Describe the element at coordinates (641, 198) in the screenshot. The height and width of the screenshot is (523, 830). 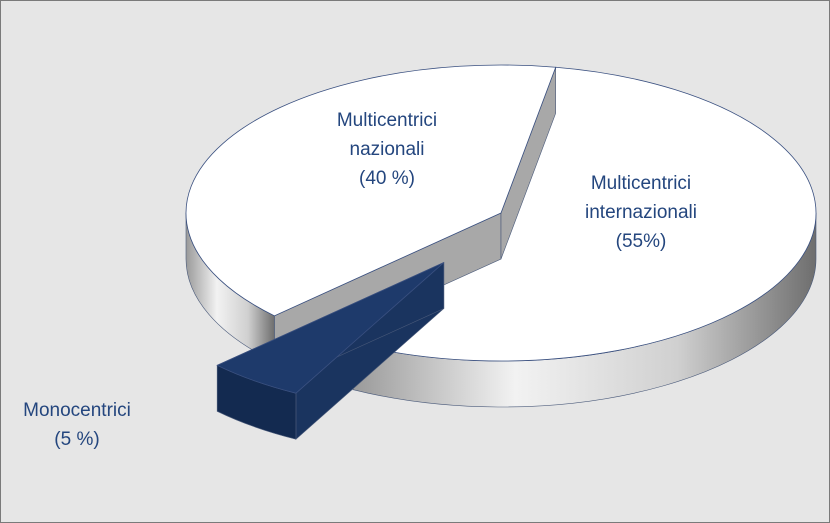
I see `category-label: Multicentrici internazionali` at that location.